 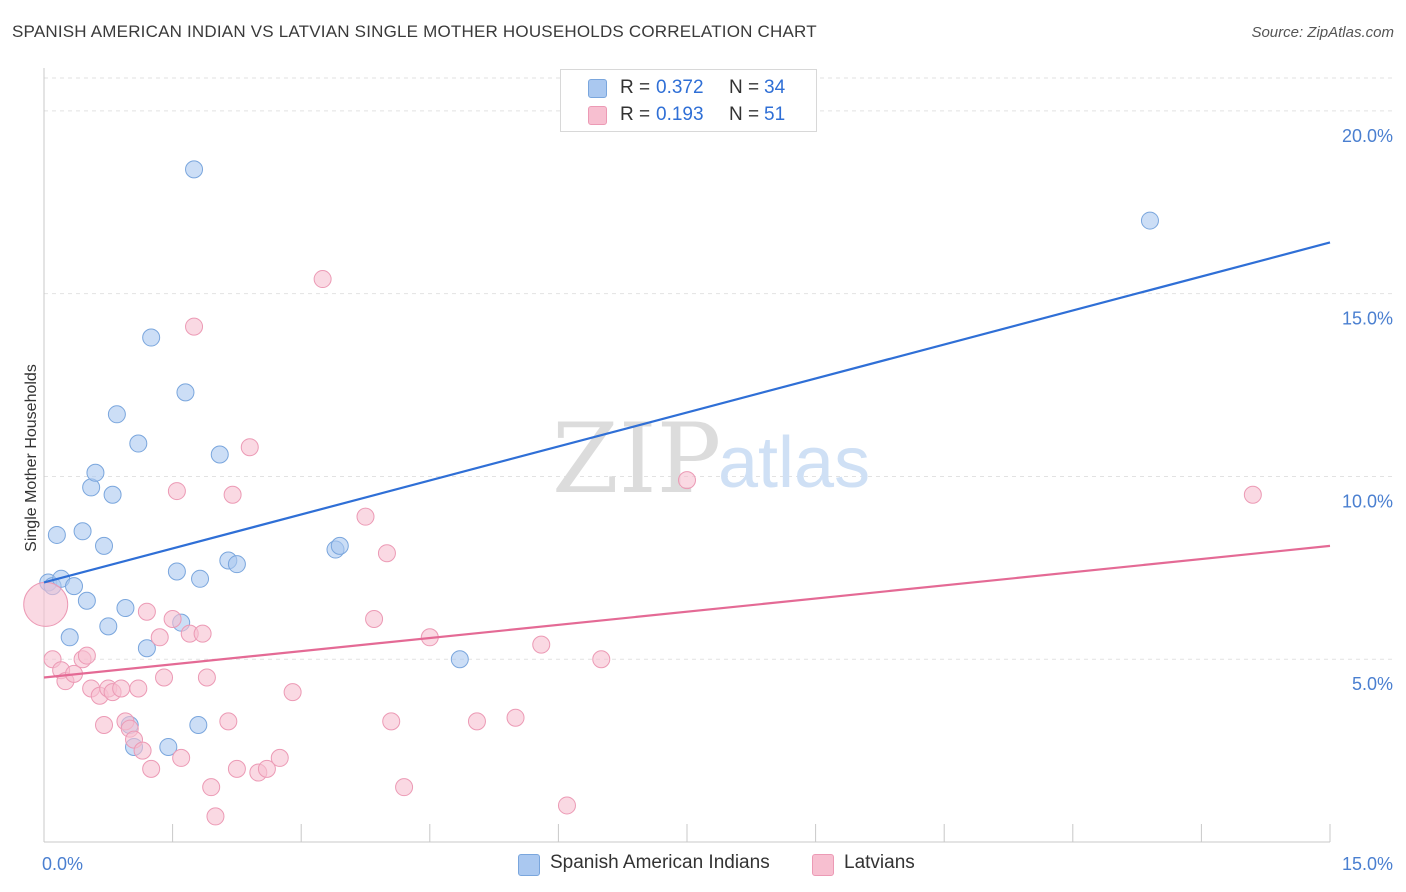 What do you see at coordinates (775, 87) in the screenshot?
I see `legend-n-value: 34` at bounding box center [775, 87].